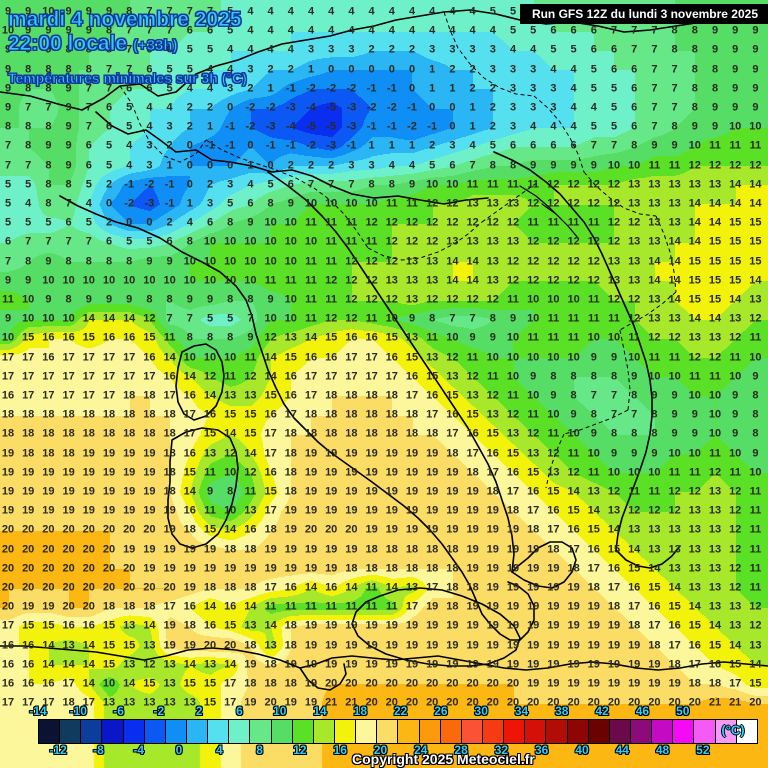 The width and height of the screenshot is (768, 768). I want to click on legend-tick-label: 38, so click(562, 711).